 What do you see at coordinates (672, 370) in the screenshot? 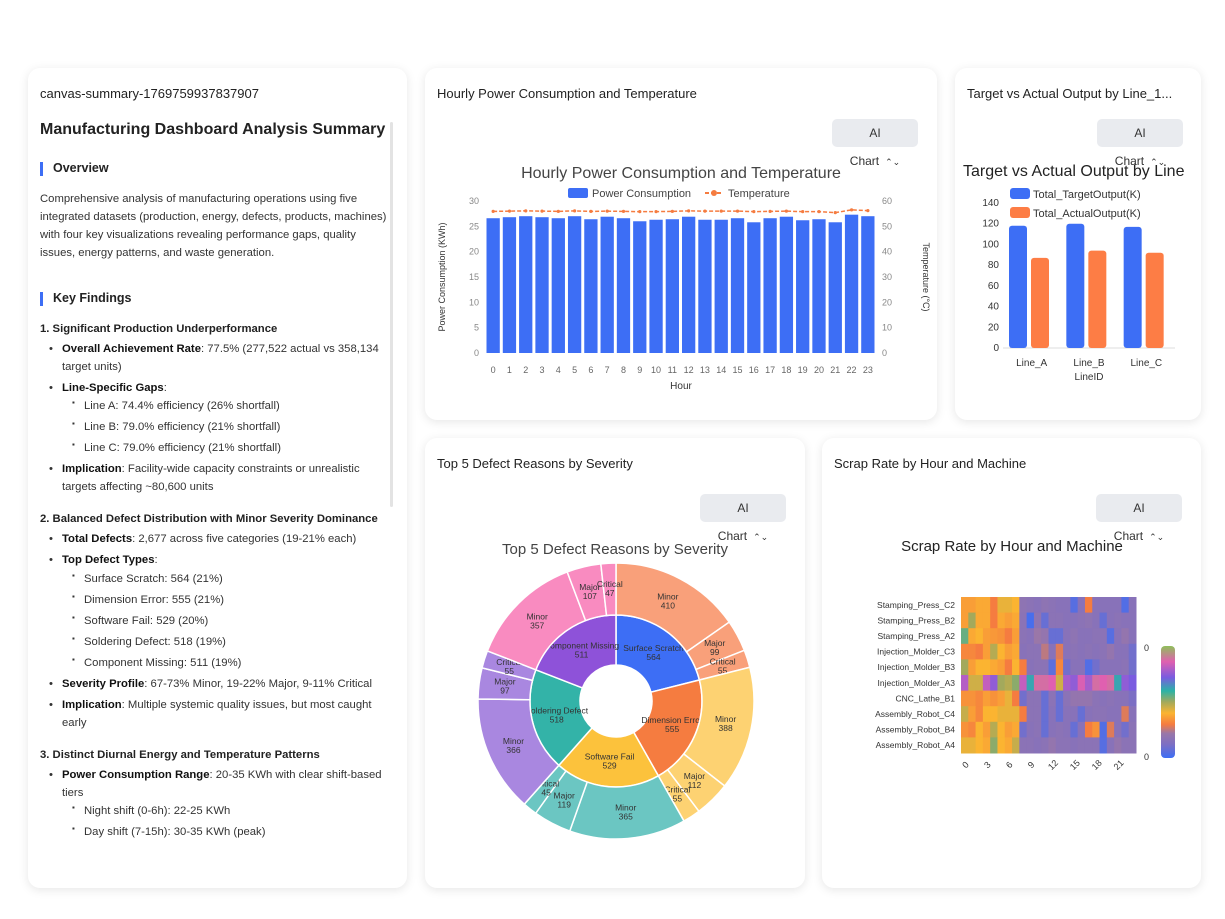
I see `x-tick-label: 11` at bounding box center [672, 370].